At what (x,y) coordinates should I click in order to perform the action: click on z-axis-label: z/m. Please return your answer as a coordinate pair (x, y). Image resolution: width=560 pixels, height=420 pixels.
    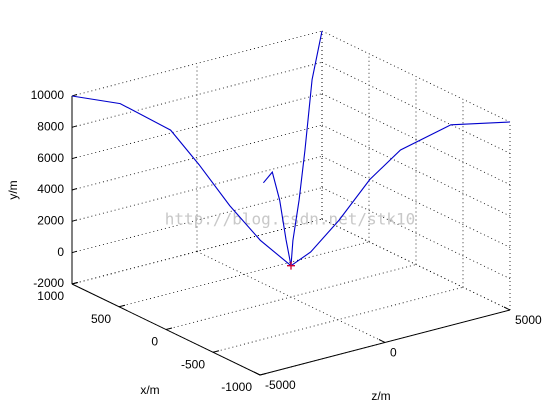
    Looking at the image, I should click on (380, 396).